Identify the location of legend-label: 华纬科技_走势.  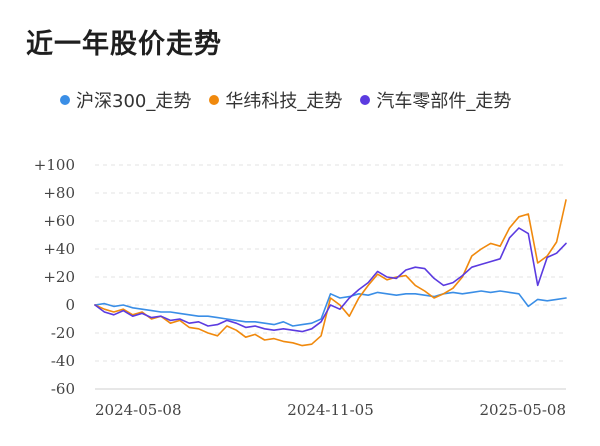
(284, 101).